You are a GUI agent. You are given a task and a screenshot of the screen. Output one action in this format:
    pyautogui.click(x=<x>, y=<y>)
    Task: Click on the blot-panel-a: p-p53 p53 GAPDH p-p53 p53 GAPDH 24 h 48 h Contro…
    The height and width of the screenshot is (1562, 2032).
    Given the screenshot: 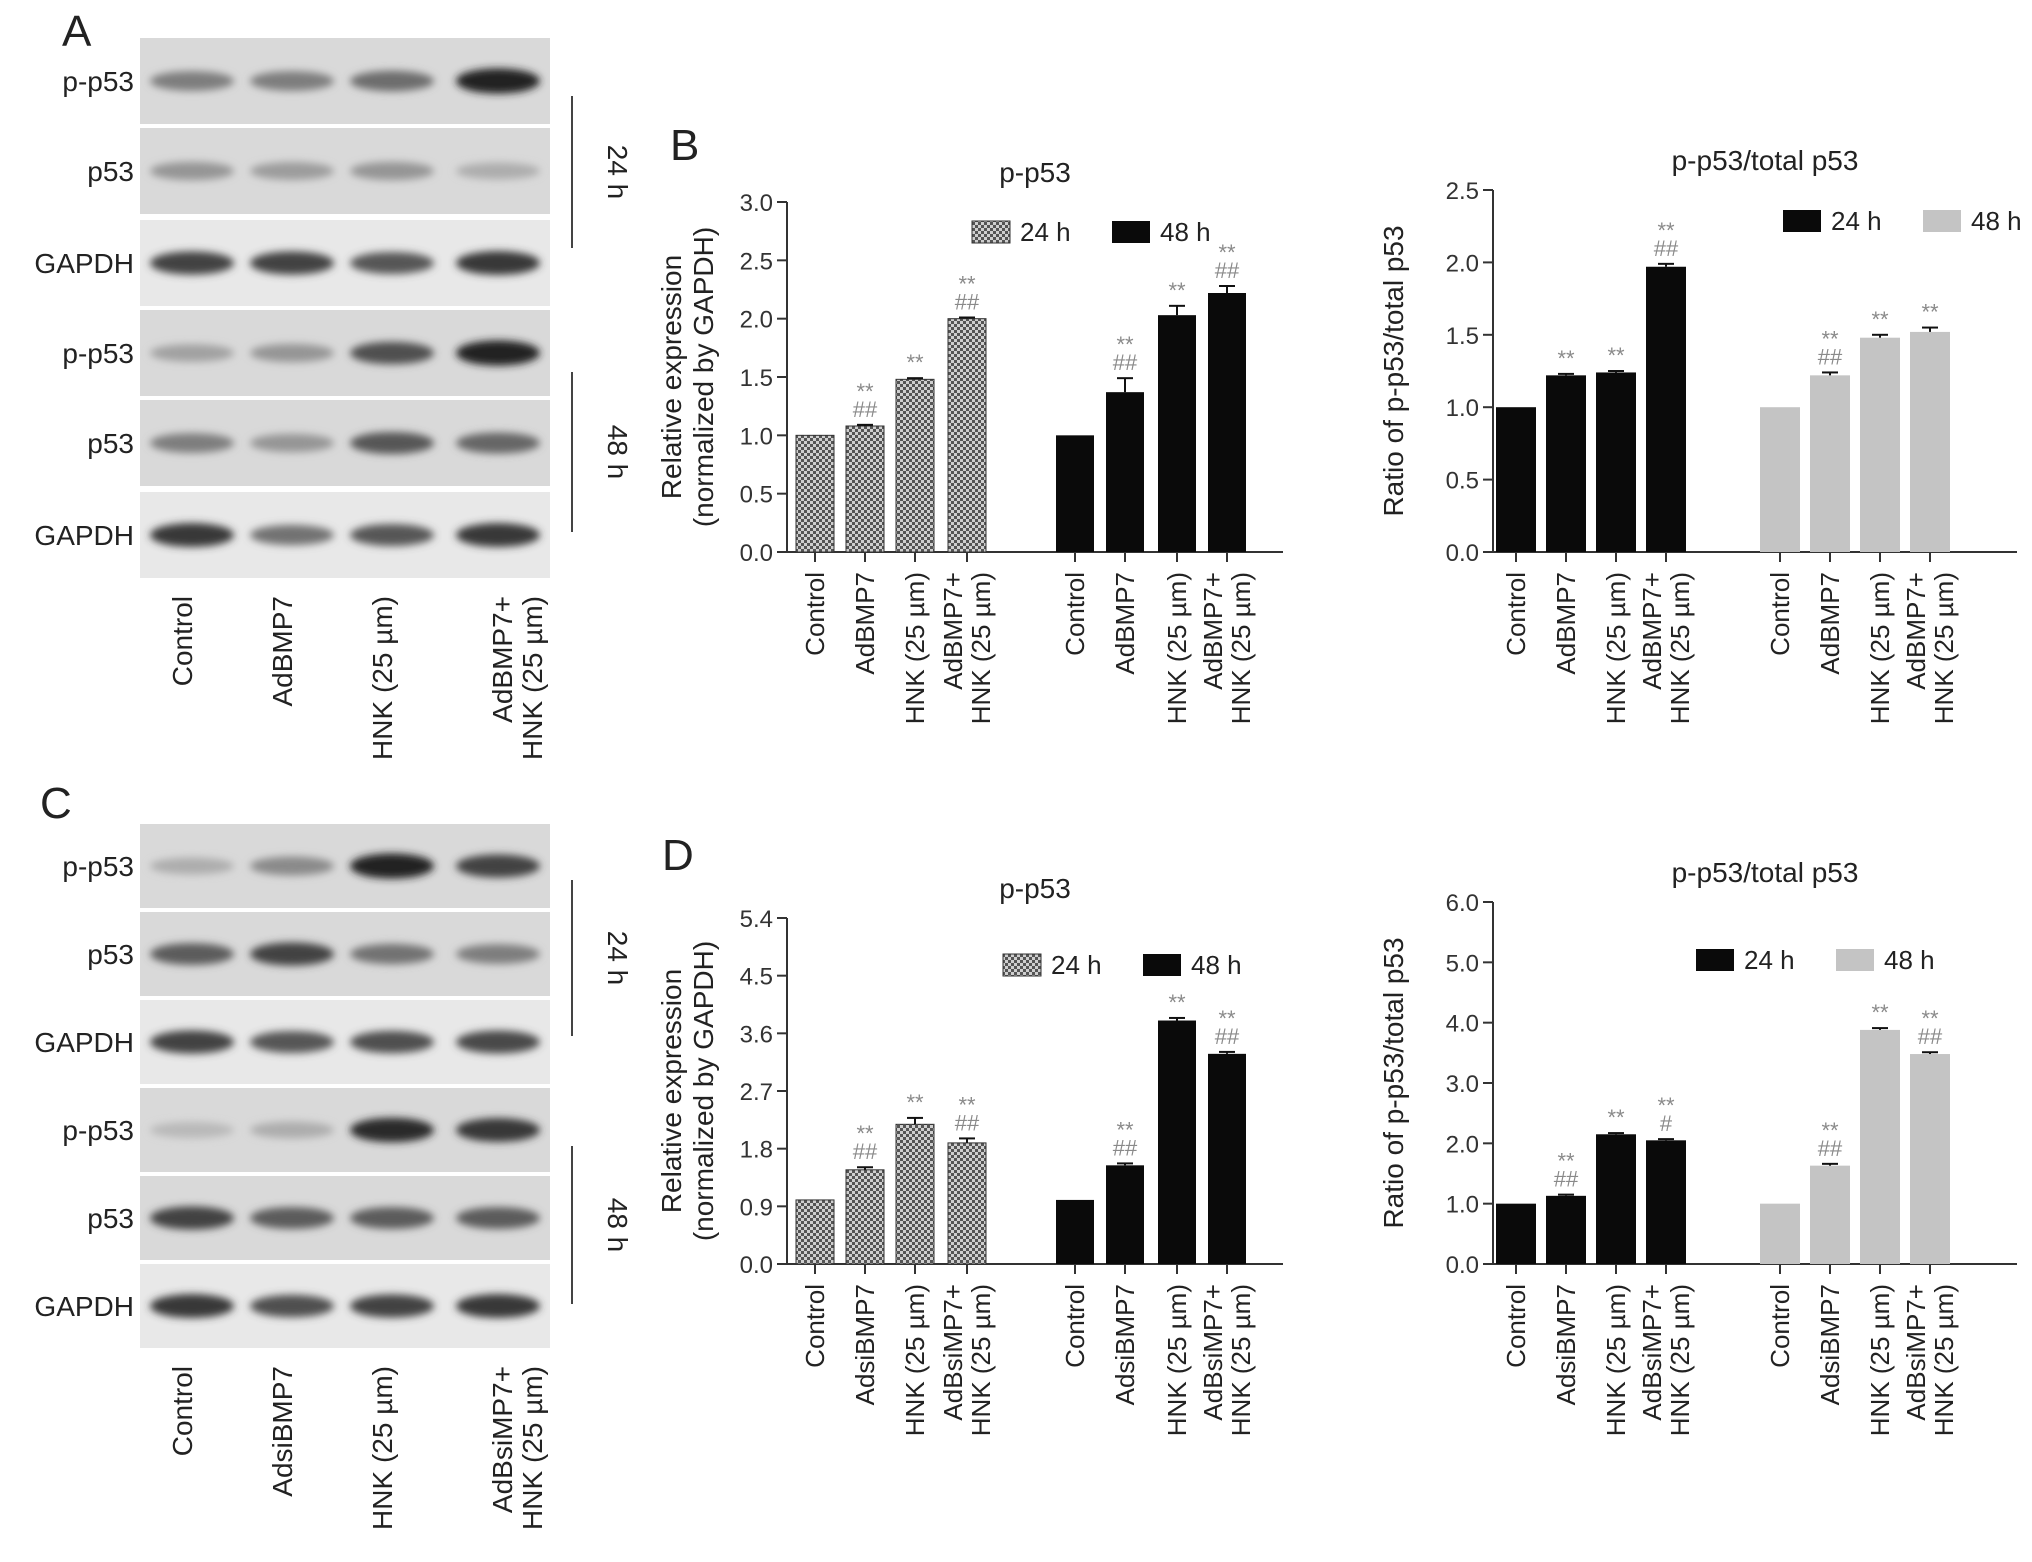 What is the action you would take?
    pyautogui.click(x=333, y=399)
    